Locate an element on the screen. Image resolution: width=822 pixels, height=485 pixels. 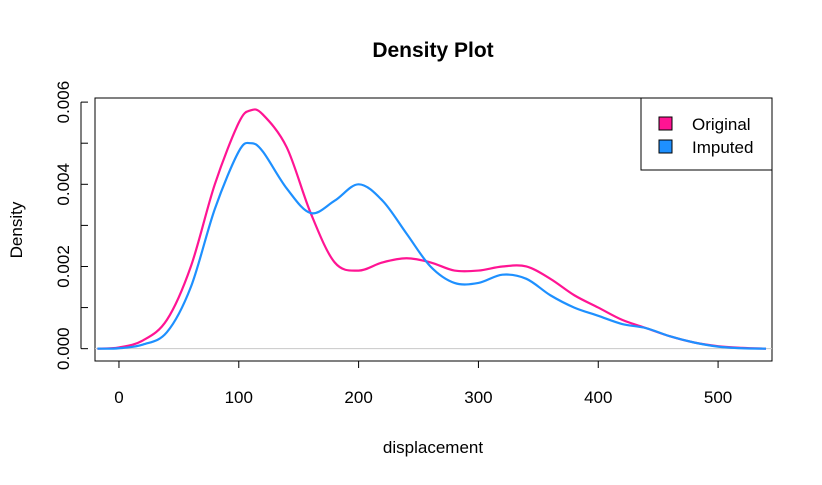
x-axis: 0 100 200 300 400 500 is located at coordinates (423, 383).